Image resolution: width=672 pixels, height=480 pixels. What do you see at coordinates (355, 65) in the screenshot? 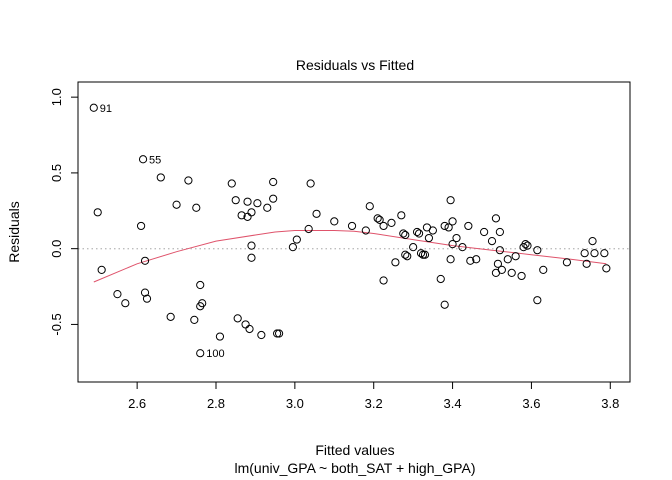
I see `chart-title: Residuals vs Fitted` at bounding box center [355, 65].